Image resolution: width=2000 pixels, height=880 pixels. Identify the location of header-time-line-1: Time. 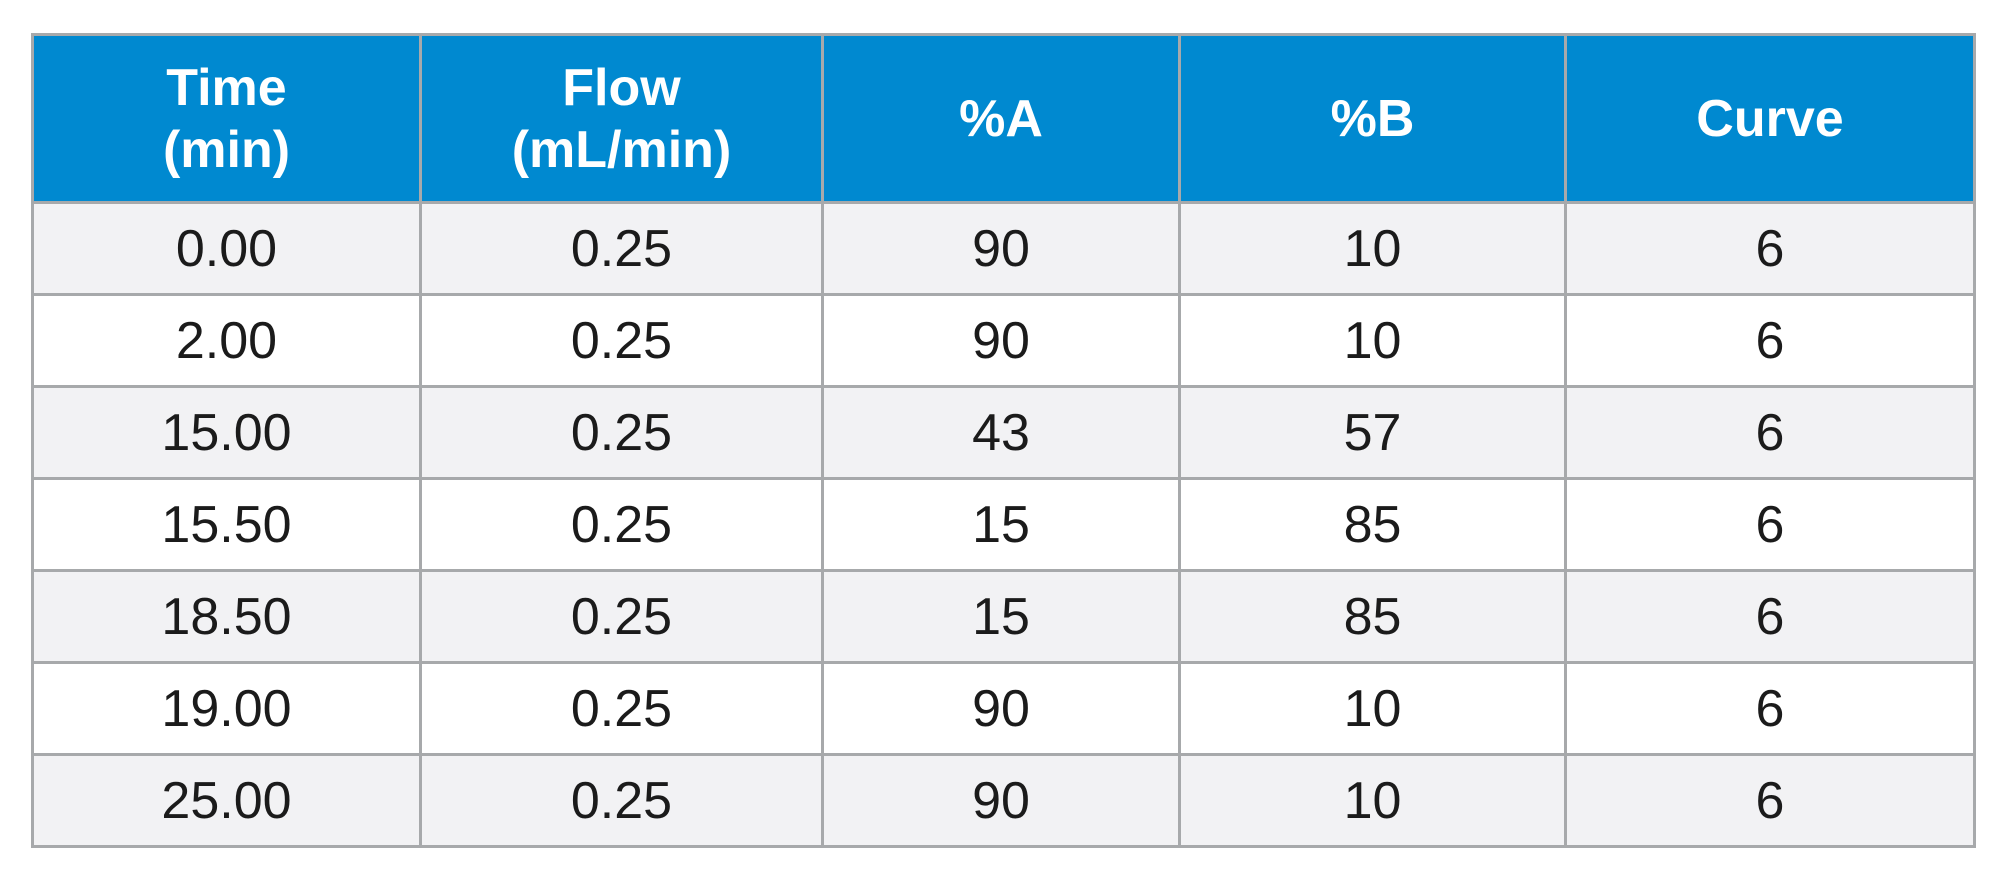
(226, 87).